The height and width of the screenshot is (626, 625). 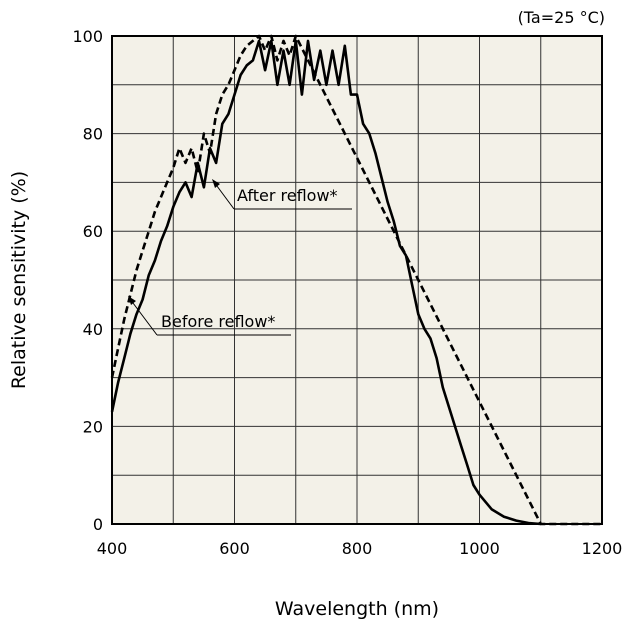 I want to click on y-tick-label: 80, so click(x=93, y=134).